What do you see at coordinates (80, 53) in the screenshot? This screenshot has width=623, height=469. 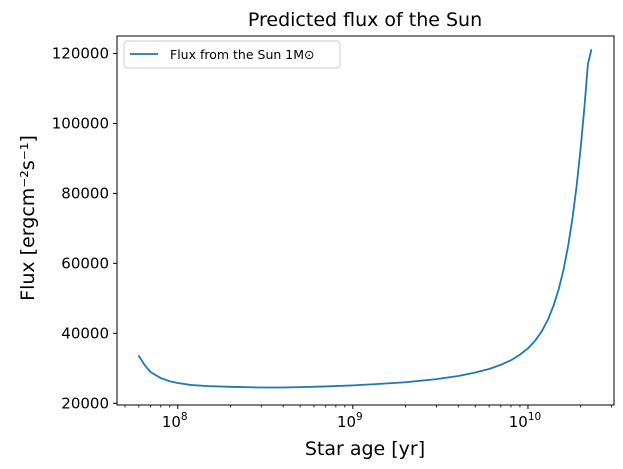 I see `y-tick-label: 120000` at bounding box center [80, 53].